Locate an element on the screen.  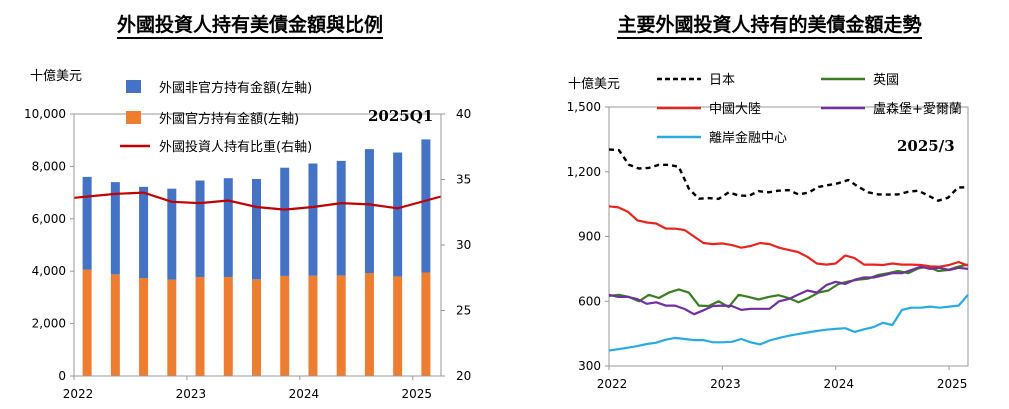
bar-nonofficial-2024Q3 is located at coordinates (369, 211).